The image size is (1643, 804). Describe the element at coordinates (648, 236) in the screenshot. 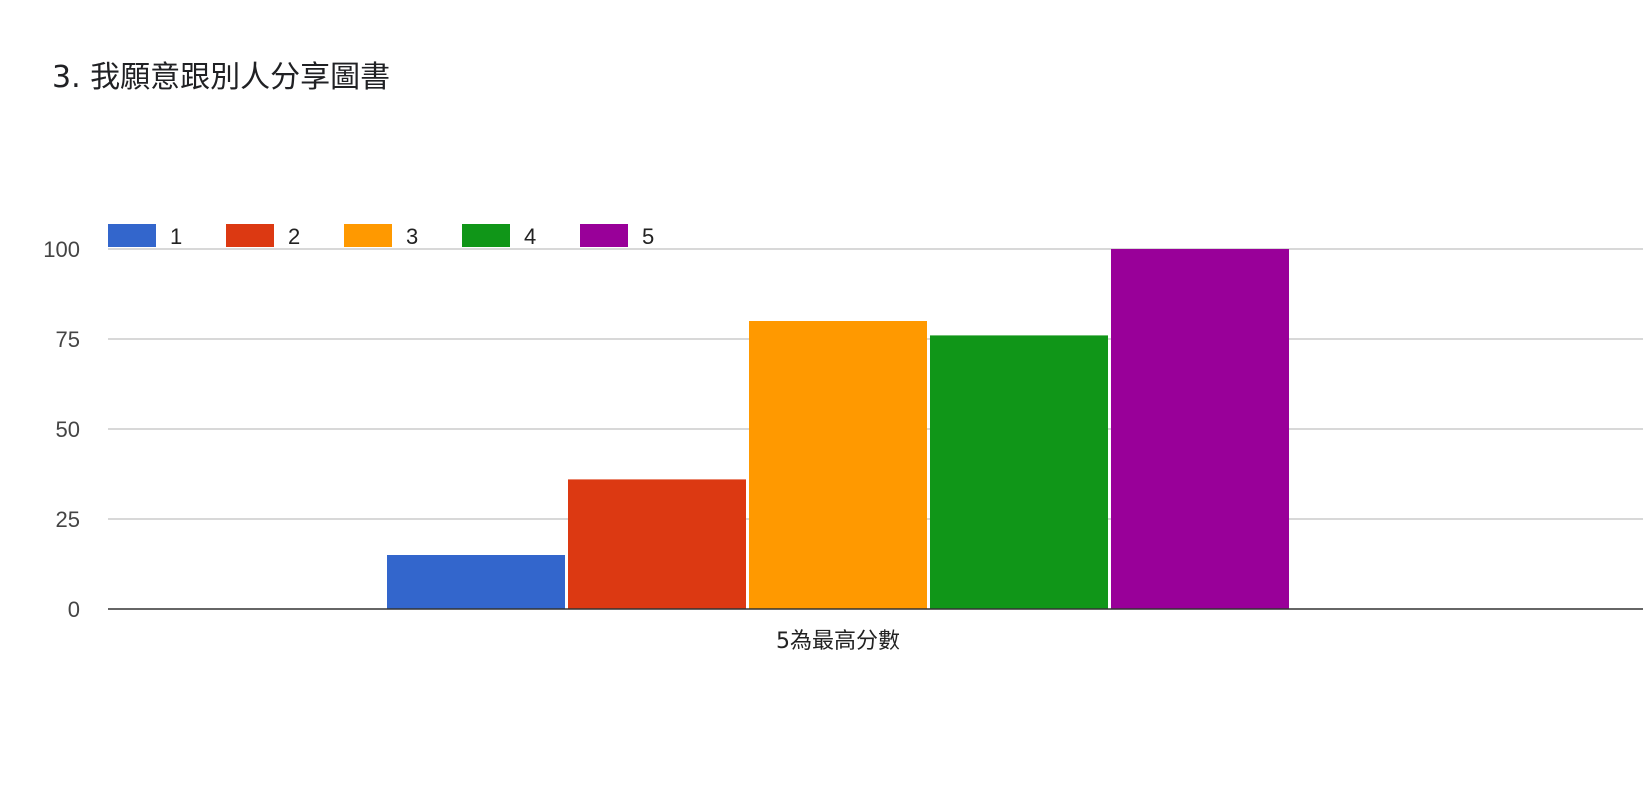

I see `legend-label-5: 5` at that location.